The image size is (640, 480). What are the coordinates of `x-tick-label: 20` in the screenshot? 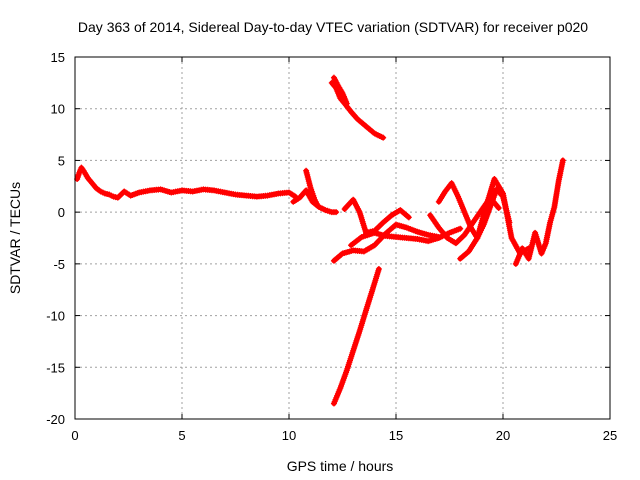 It's located at (503, 435).